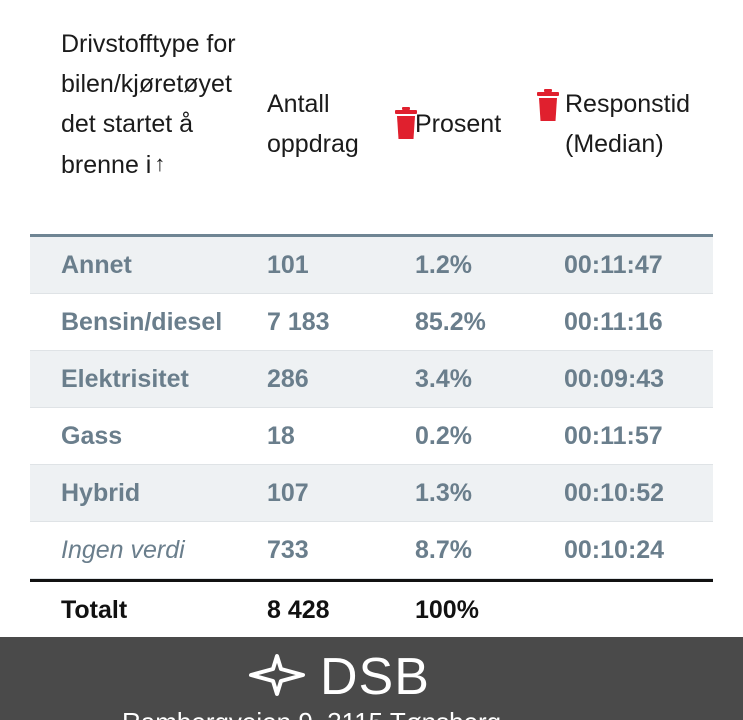 The image size is (743, 720). What do you see at coordinates (443, 436) in the screenshot?
I see `cell-percent: 0.2%` at bounding box center [443, 436].